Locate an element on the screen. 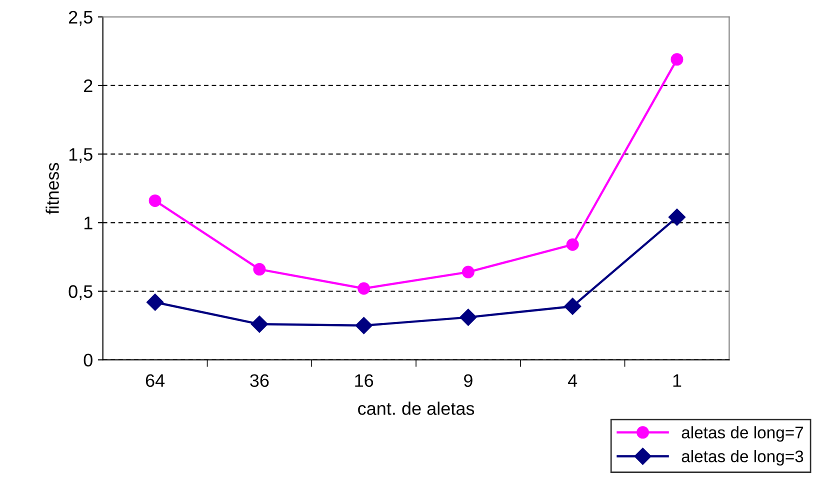  y-tick-label: 2 is located at coordinates (88, 85).